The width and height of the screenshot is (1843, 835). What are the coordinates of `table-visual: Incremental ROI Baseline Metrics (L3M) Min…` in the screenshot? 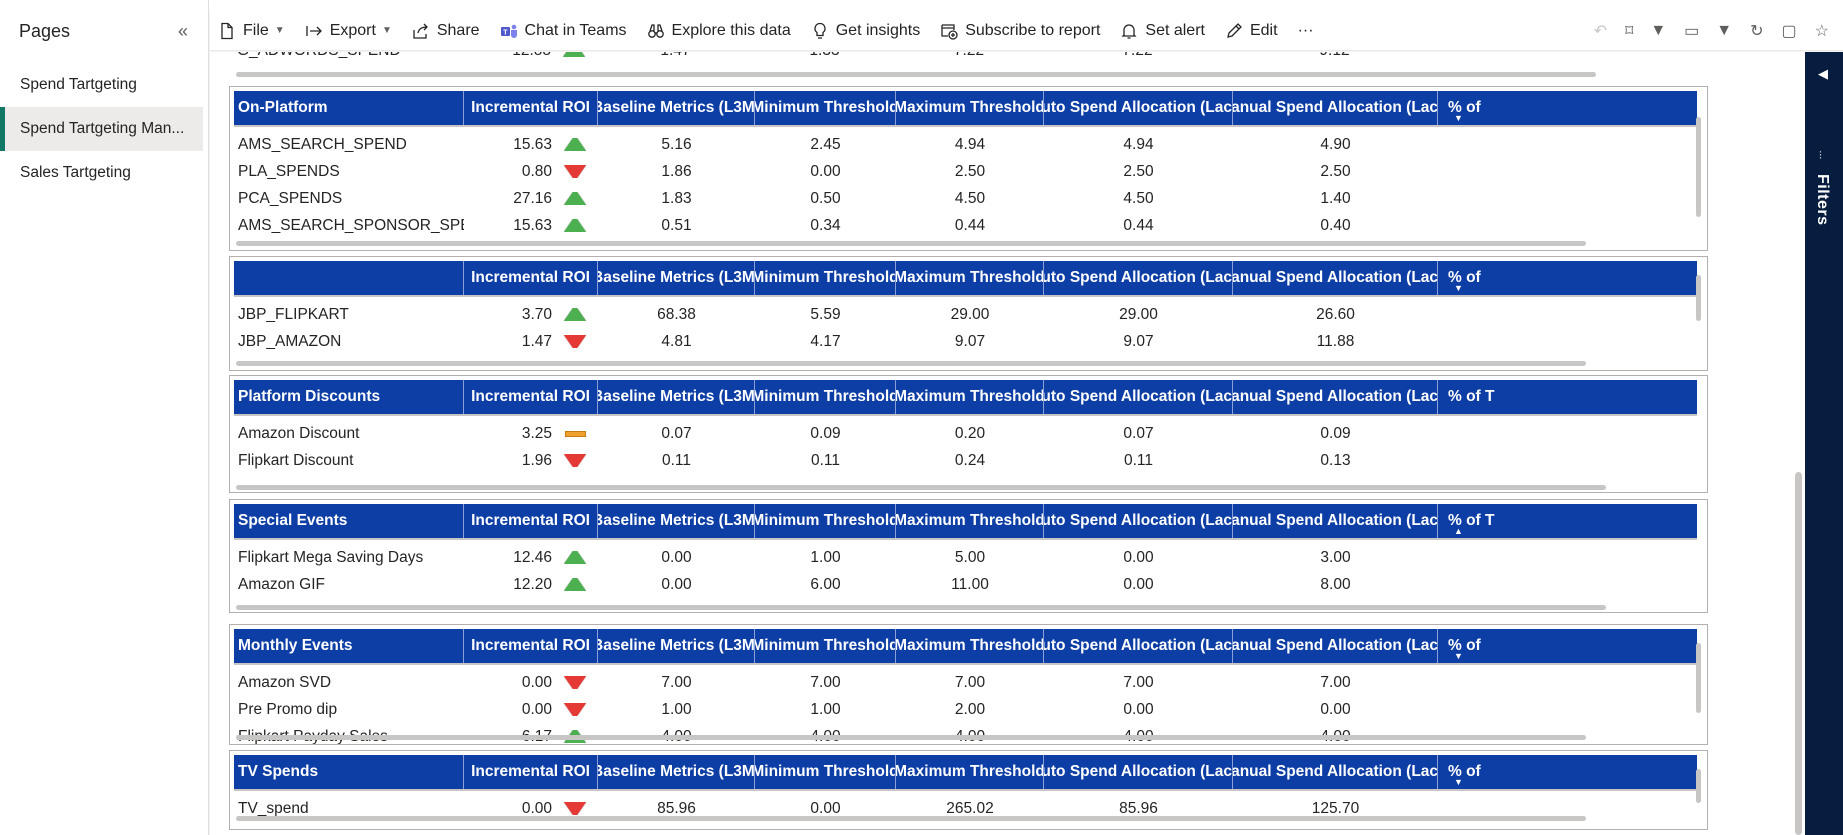 It's located at (968, 313).